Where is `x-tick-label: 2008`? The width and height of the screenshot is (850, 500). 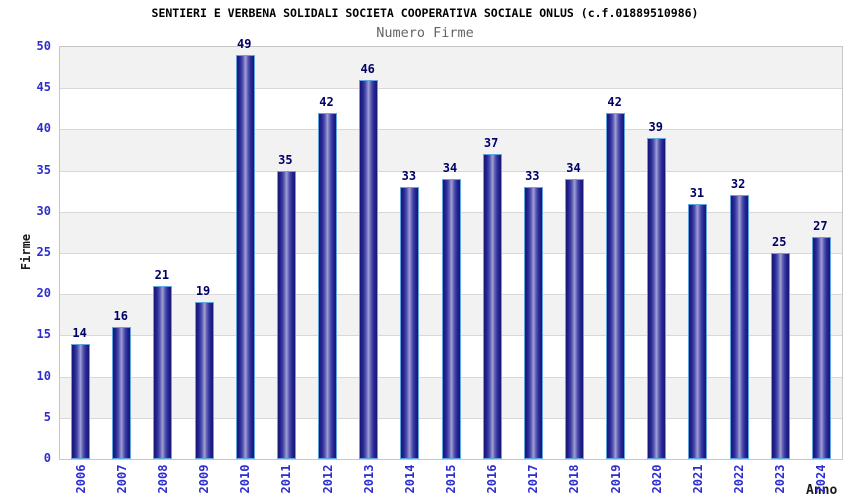
x-tick-label: 2008 is located at coordinates (162, 479).